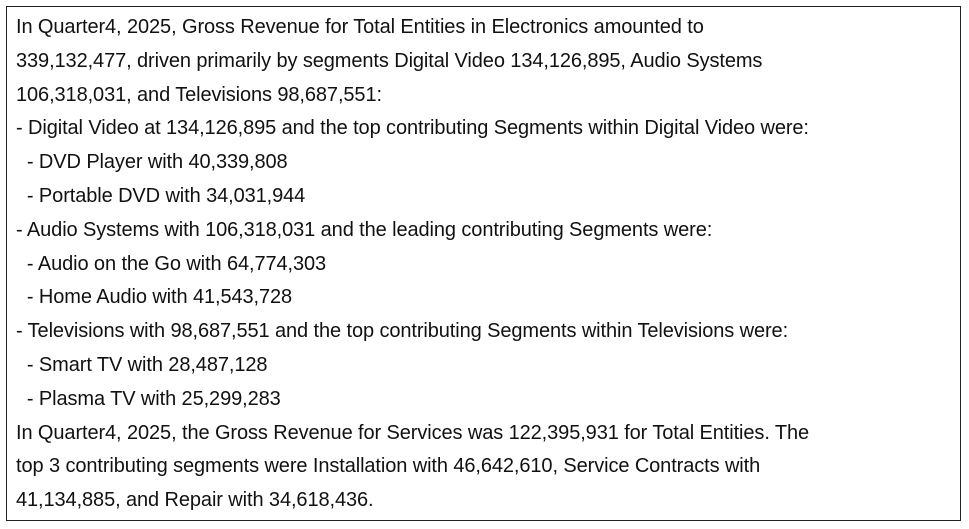 This screenshot has height=529, width=969. What do you see at coordinates (142, 364) in the screenshot?
I see `sub-bullet-line: - Smart TV with 28,487,128` at bounding box center [142, 364].